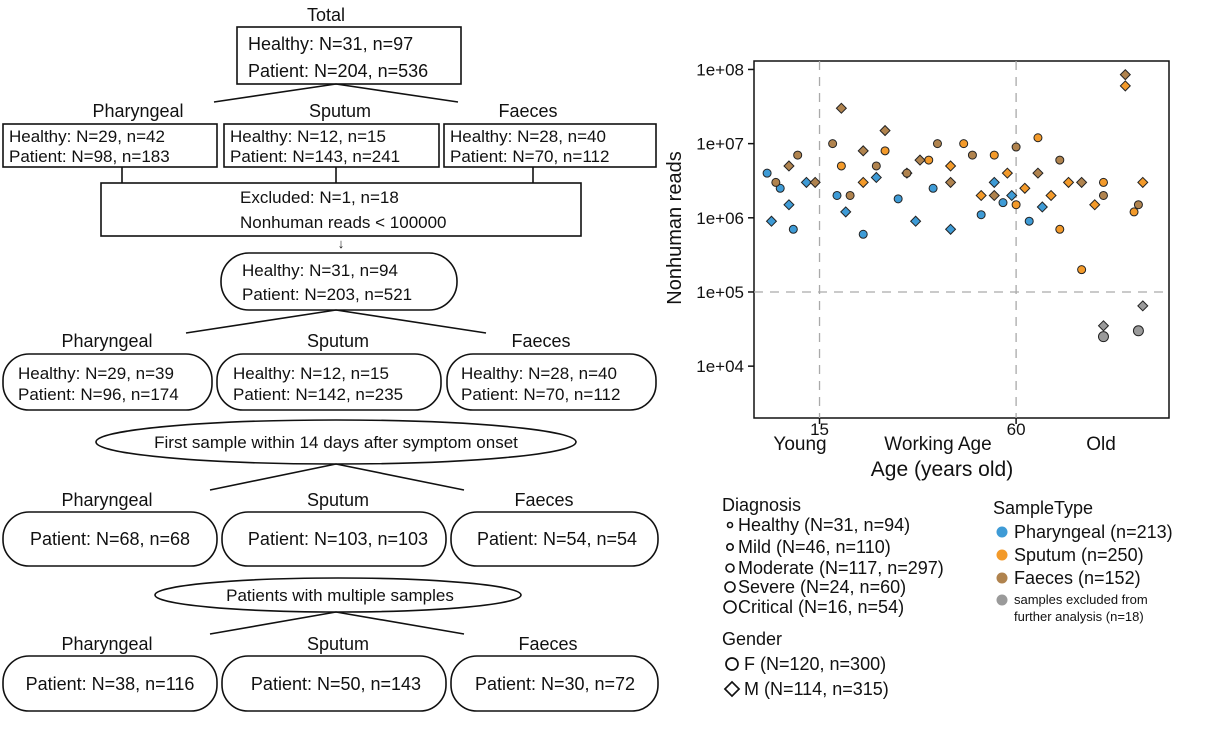 The width and height of the screenshot is (1208, 732). I want to click on legend-excluded-line1: samples excluded from, so click(1081, 599).